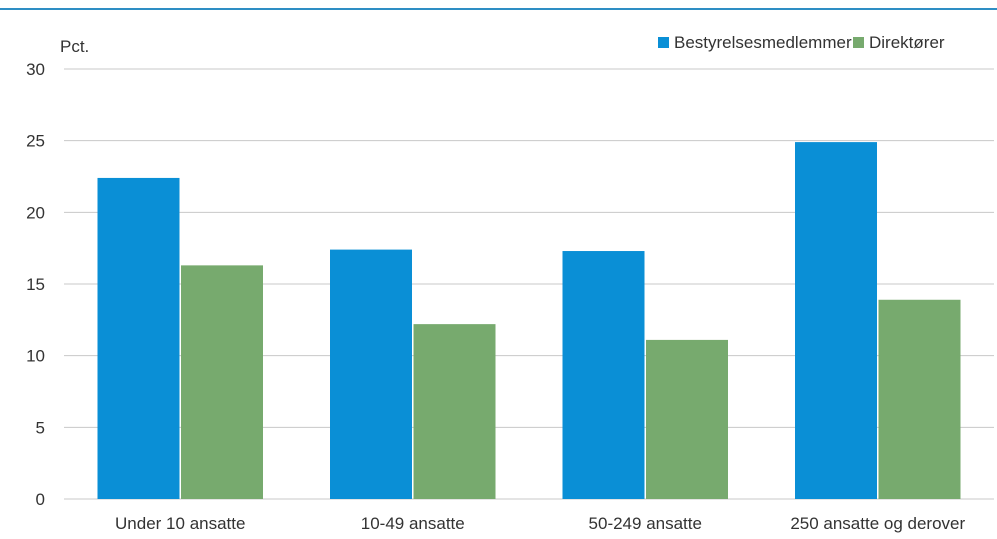  What do you see at coordinates (35, 69) in the screenshot?
I see `y-tick-label: 30` at bounding box center [35, 69].